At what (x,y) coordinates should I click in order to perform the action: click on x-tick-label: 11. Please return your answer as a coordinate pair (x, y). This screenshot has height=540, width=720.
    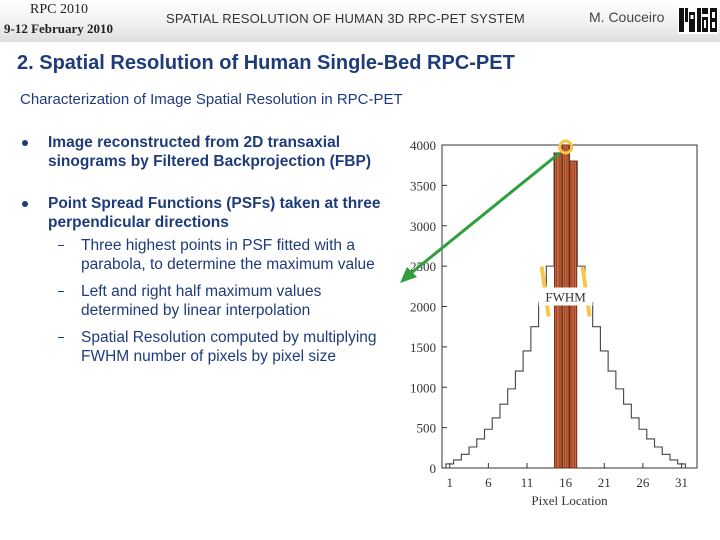
    Looking at the image, I should click on (527, 482).